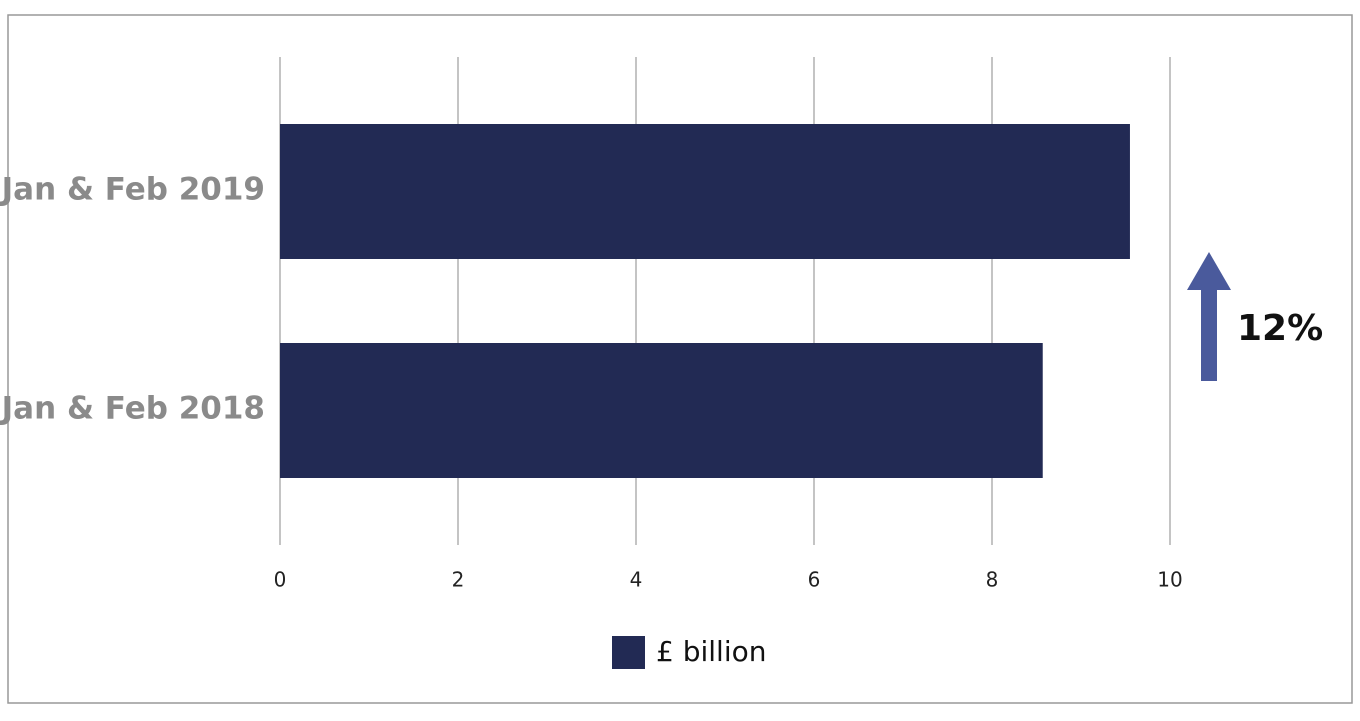  What do you see at coordinates (992, 580) in the screenshot?
I see `x-tick-label: 8` at bounding box center [992, 580].